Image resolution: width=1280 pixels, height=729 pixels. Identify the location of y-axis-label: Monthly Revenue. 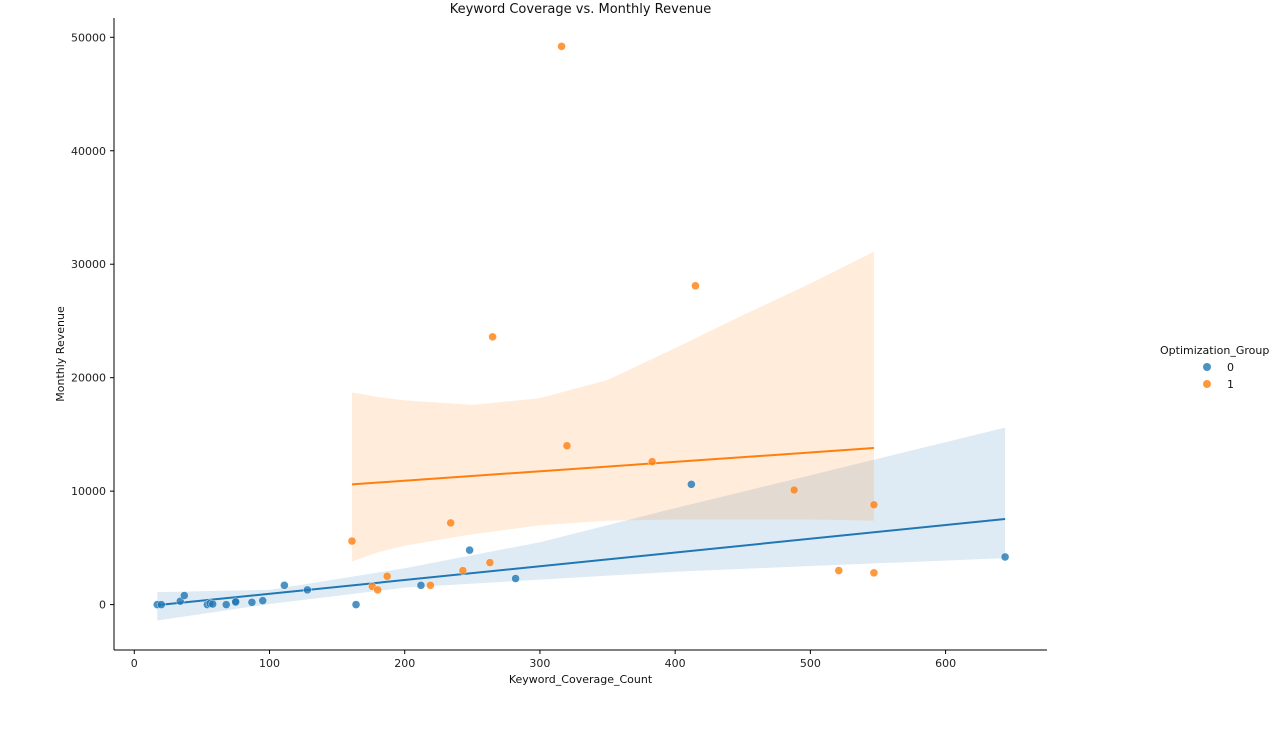
(60, 354).